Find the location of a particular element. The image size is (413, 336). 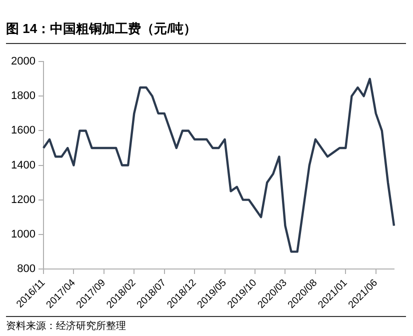

text: 资料来源：经济研究所整理 is located at coordinates (66, 326).